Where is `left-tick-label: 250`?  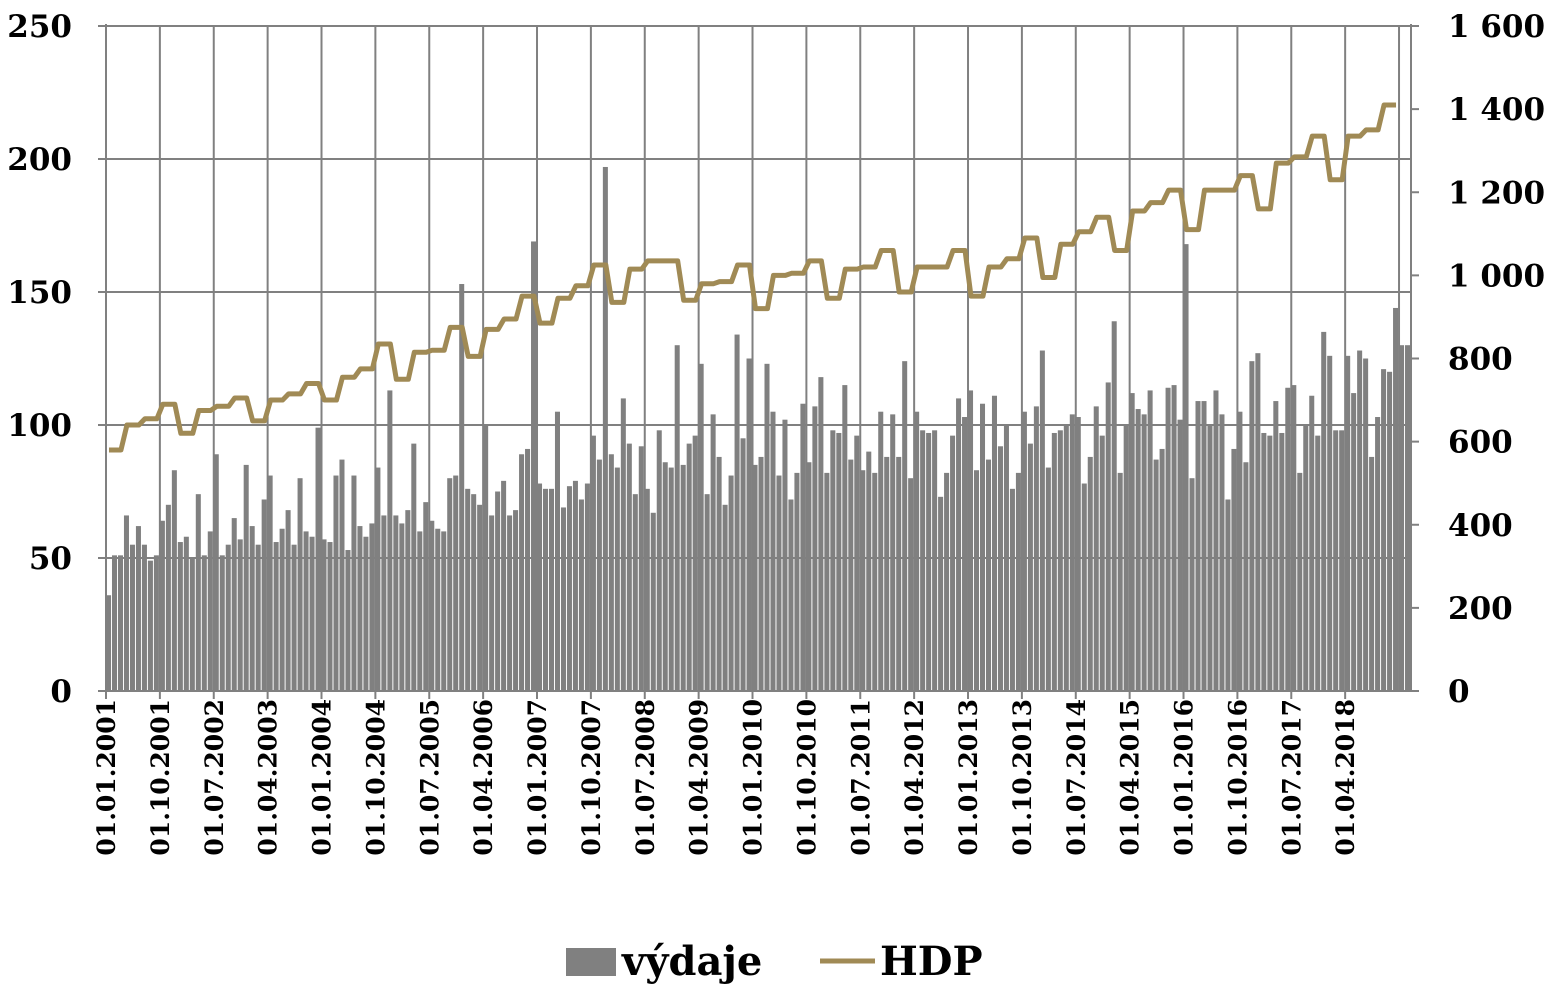
left-tick-label: 250 is located at coordinates (39, 27).